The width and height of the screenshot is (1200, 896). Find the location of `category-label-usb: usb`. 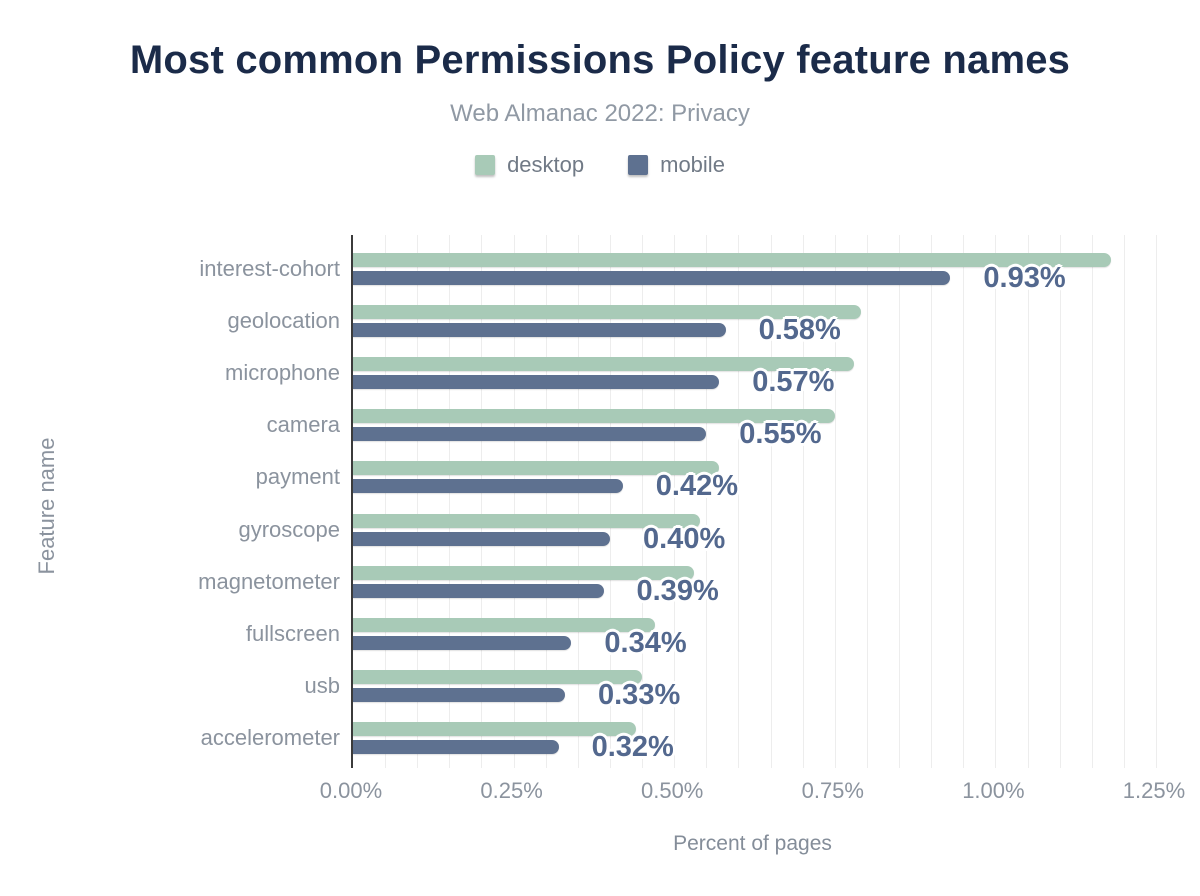

category-label-usb: usb is located at coordinates (322, 685).